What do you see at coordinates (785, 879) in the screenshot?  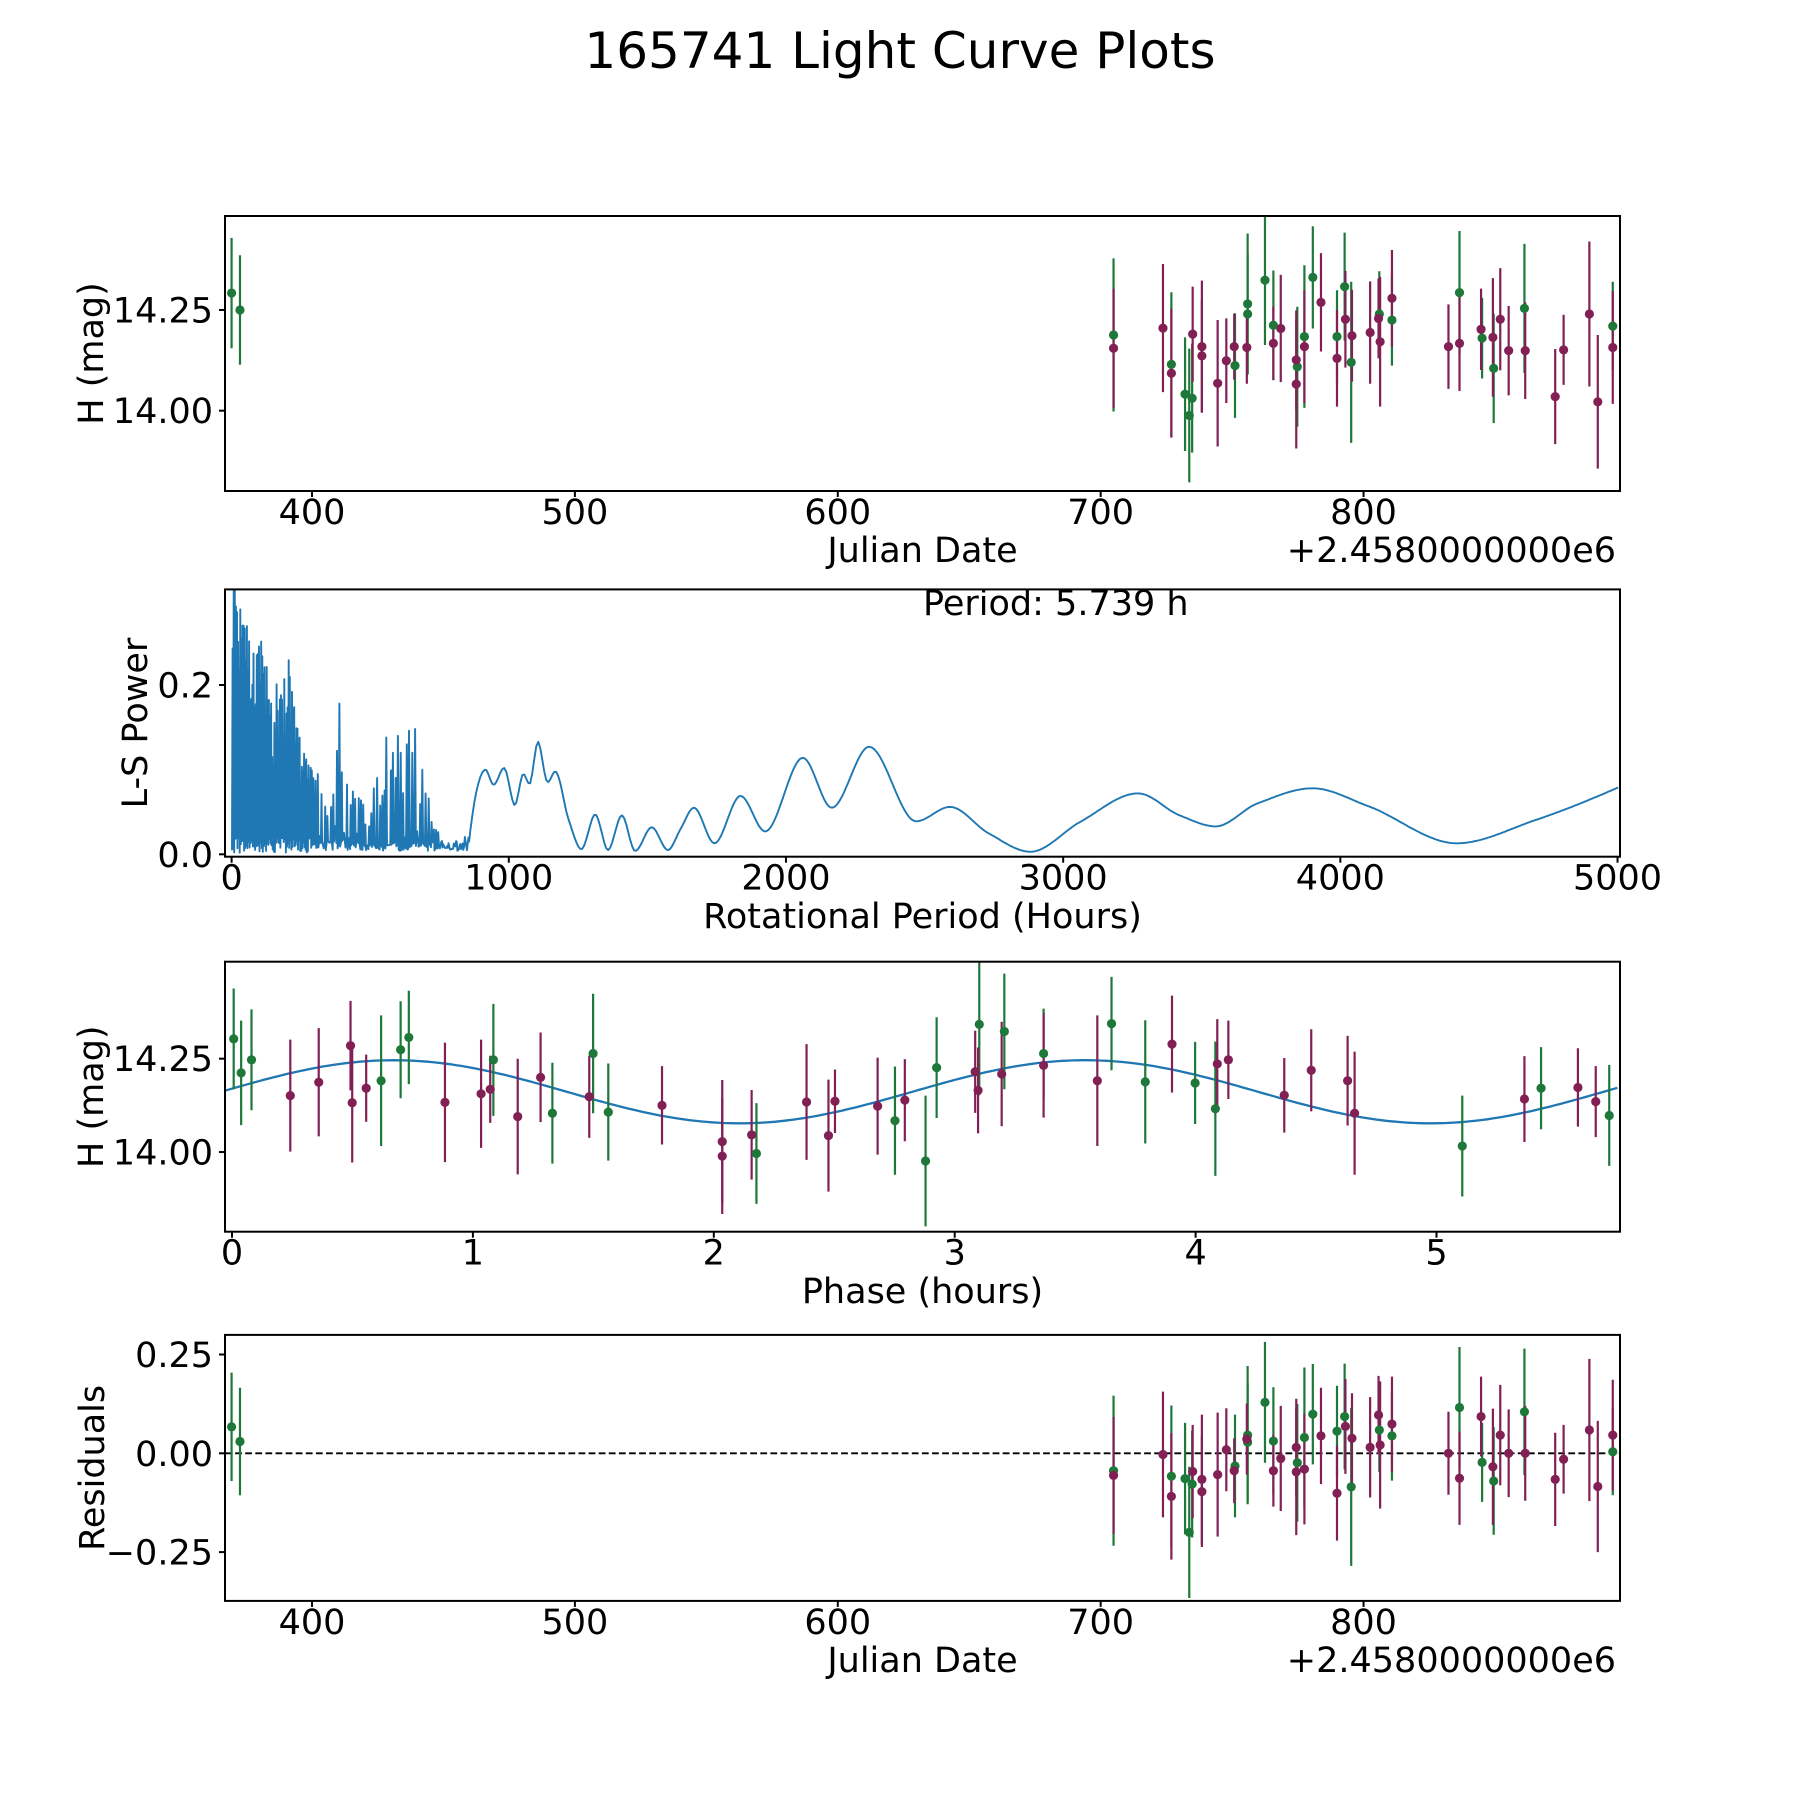 I see `panel2-xtick-label: 2000` at bounding box center [785, 879].